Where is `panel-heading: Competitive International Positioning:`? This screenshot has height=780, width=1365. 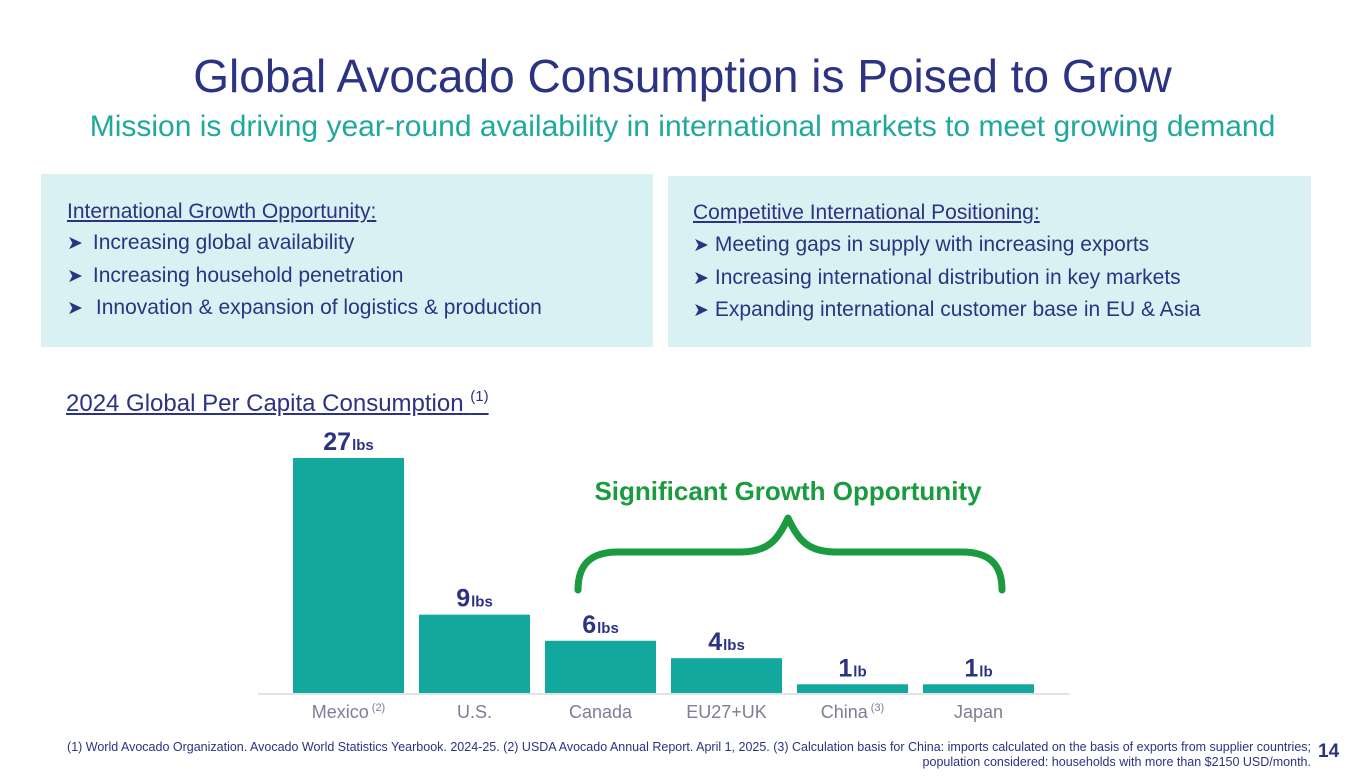 panel-heading: Competitive International Positioning: is located at coordinates (866, 212).